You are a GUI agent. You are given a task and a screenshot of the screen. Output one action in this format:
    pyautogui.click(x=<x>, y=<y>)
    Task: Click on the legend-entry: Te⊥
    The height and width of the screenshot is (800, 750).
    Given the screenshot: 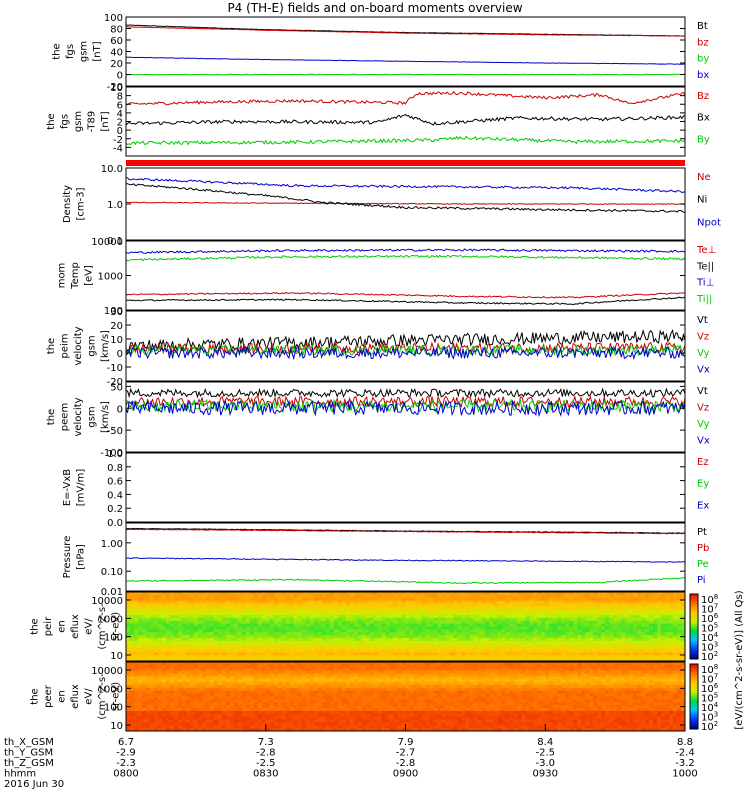 What is the action you would take?
    pyautogui.click(x=706, y=250)
    